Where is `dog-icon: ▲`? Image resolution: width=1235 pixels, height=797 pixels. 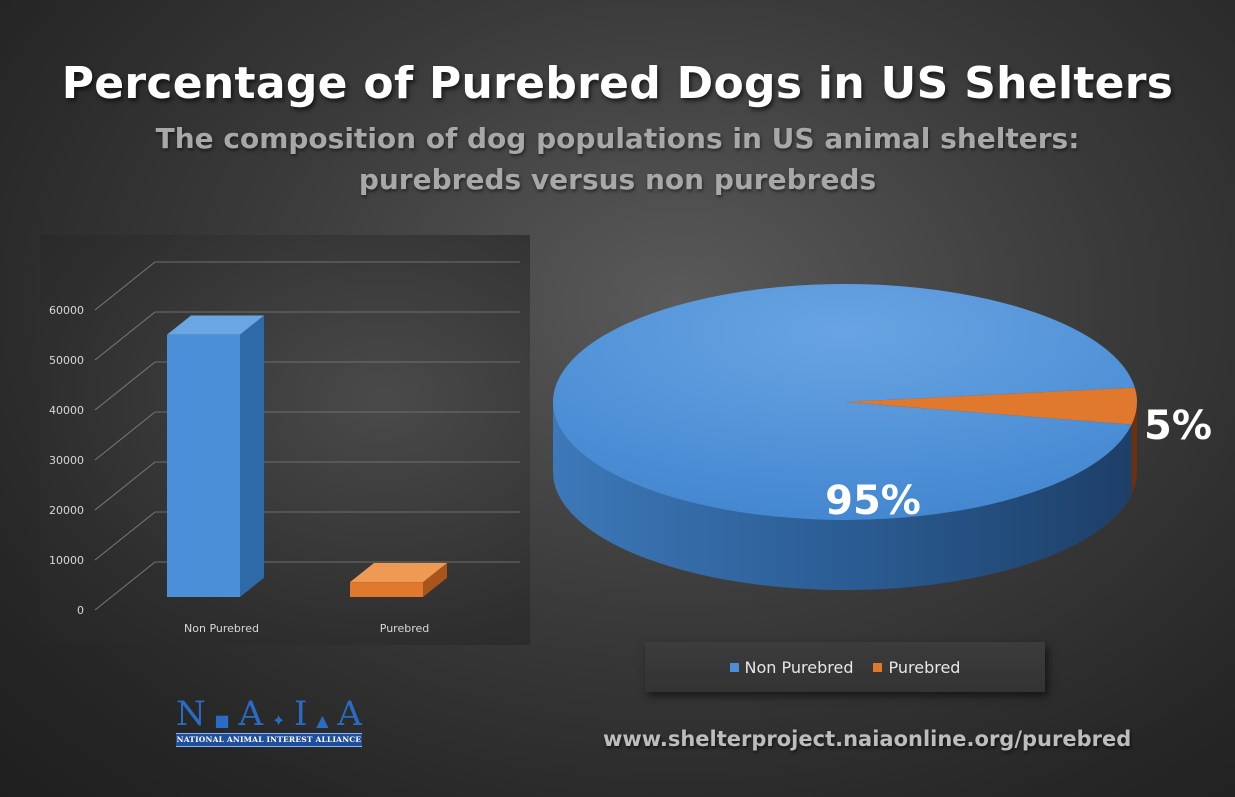 dog-icon: ▲ is located at coordinates (322, 720).